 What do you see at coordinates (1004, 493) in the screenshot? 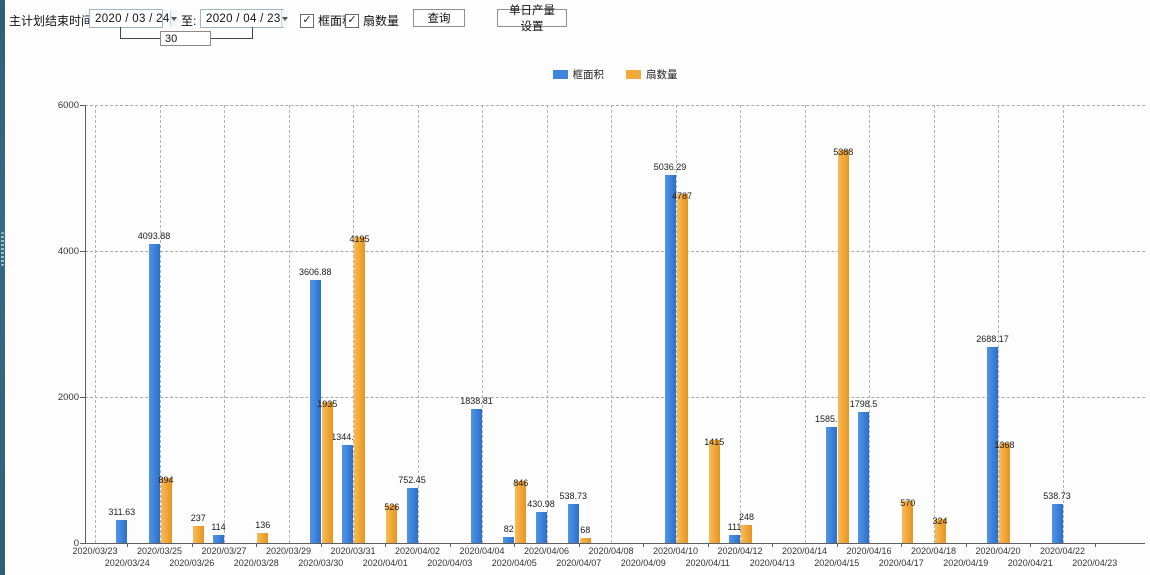
I see `bar-扇数量-2020/04/20` at bounding box center [1004, 493].